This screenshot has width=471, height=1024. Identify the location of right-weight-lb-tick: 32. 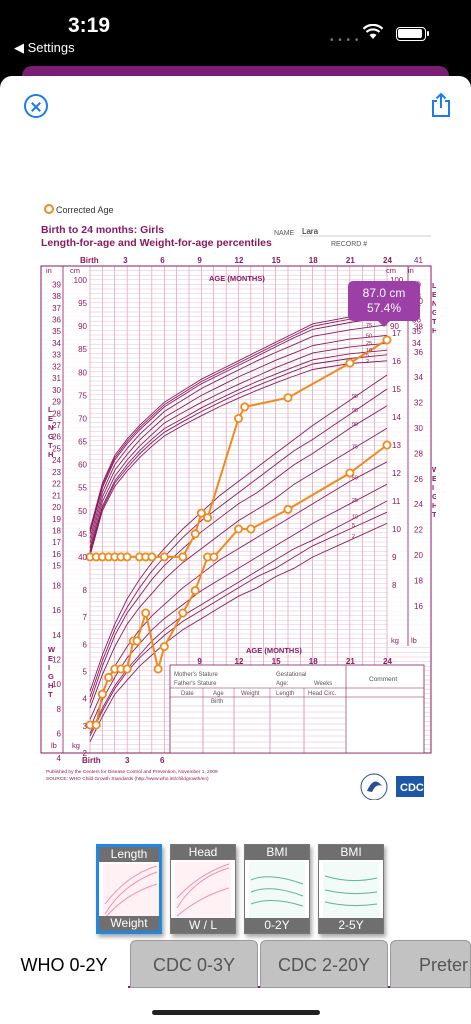
(418, 403).